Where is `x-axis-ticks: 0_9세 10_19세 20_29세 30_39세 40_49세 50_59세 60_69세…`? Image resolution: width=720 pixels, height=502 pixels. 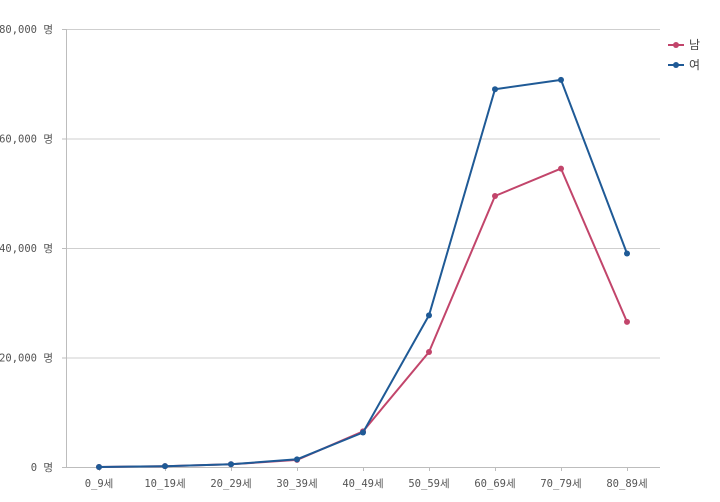 x-axis-ticks: 0_9세 10_19세 20_29세 30_39세 40_49세 50_59세 60_69세… is located at coordinates (366, 478).